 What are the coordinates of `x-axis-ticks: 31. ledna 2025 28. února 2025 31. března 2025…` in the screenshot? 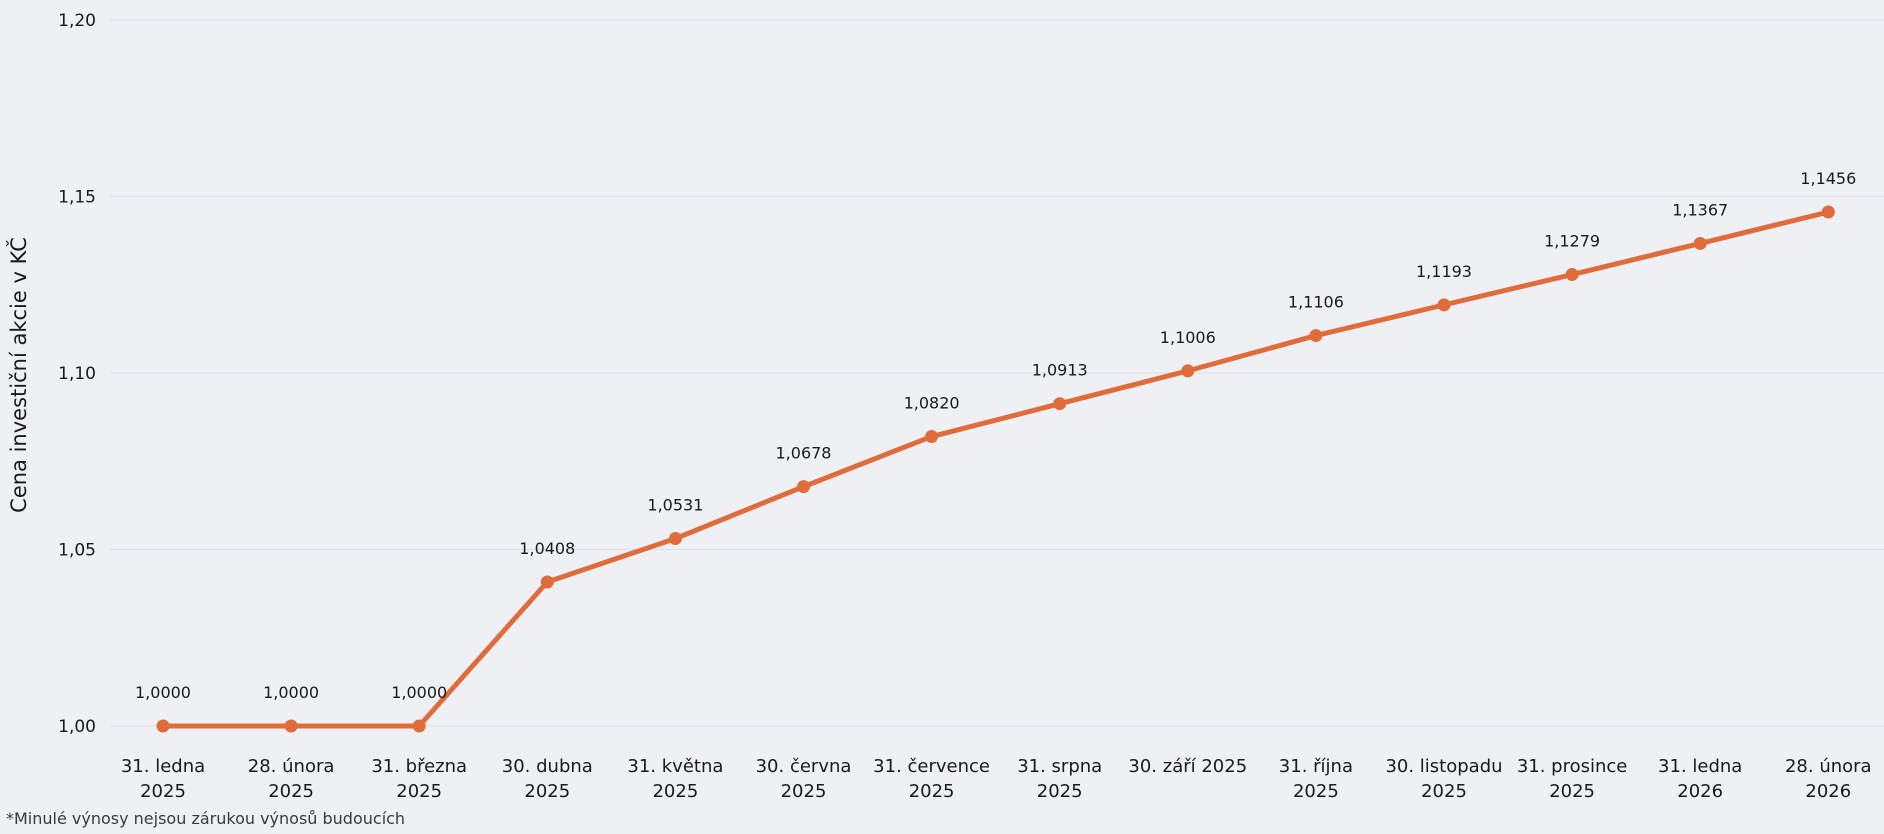 It's located at (996, 779).